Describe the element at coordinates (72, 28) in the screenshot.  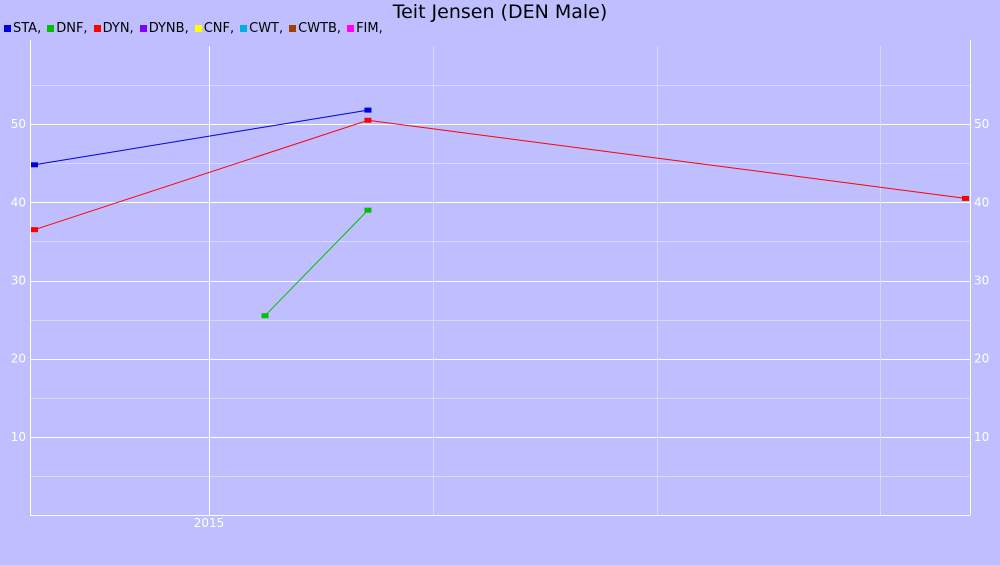
I see `legend-label: DNF,` at that location.